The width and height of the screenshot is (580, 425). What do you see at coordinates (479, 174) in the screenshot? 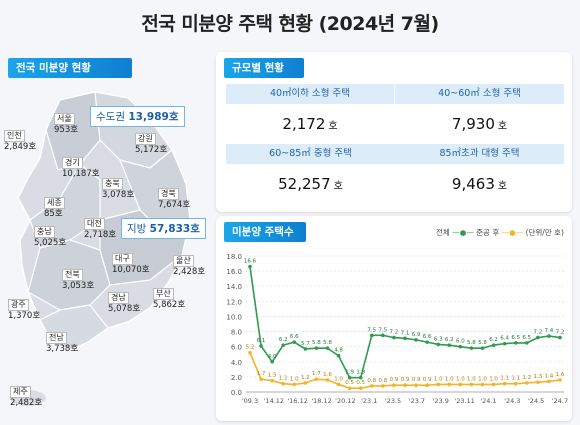
I see `size-cell: 85㎡초과 대형 주택 9,463 호` at bounding box center [479, 174].